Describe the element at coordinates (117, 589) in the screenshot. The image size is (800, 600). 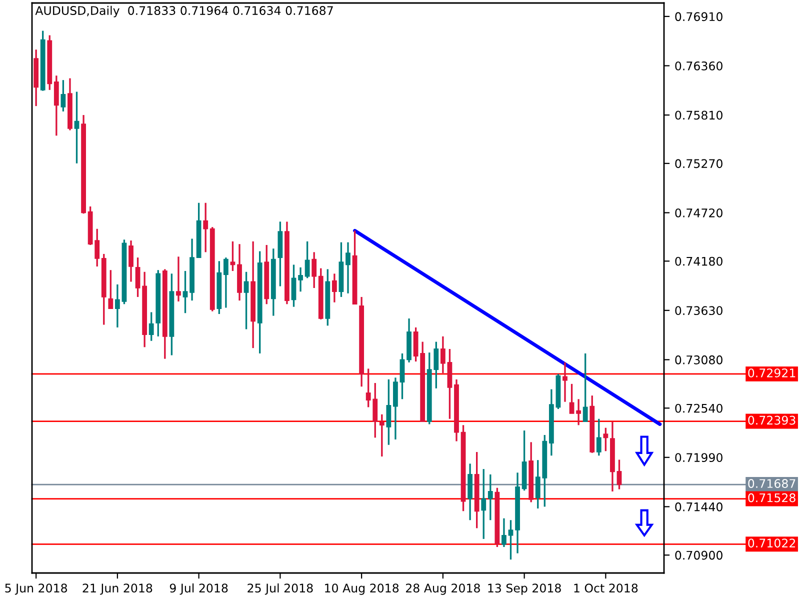
I see `x-tick-label: 21 Jun 2018` at that location.